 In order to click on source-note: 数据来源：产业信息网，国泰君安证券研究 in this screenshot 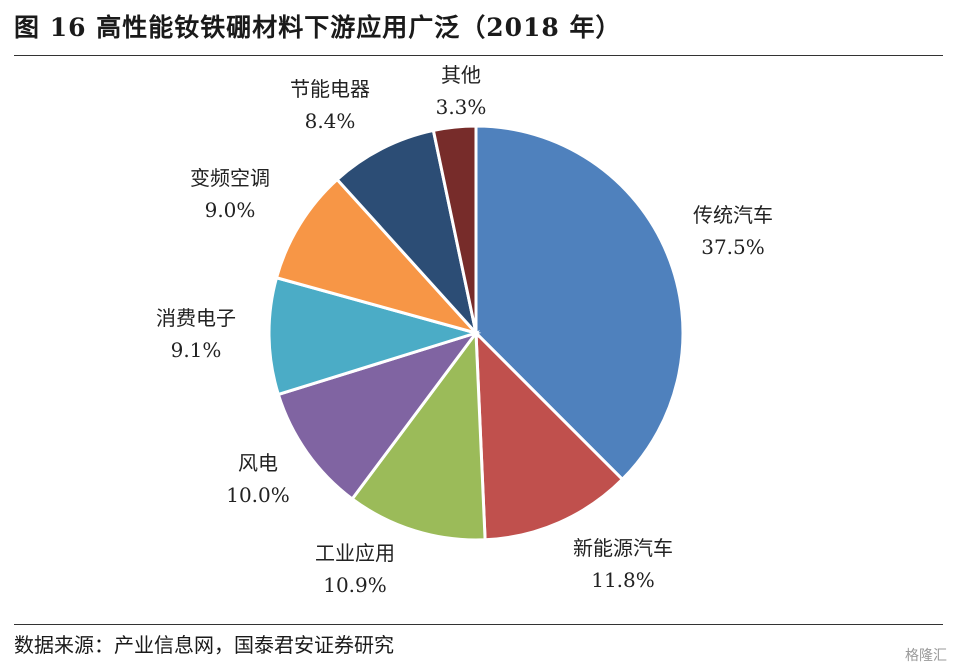, I will do `click(204, 645)`.